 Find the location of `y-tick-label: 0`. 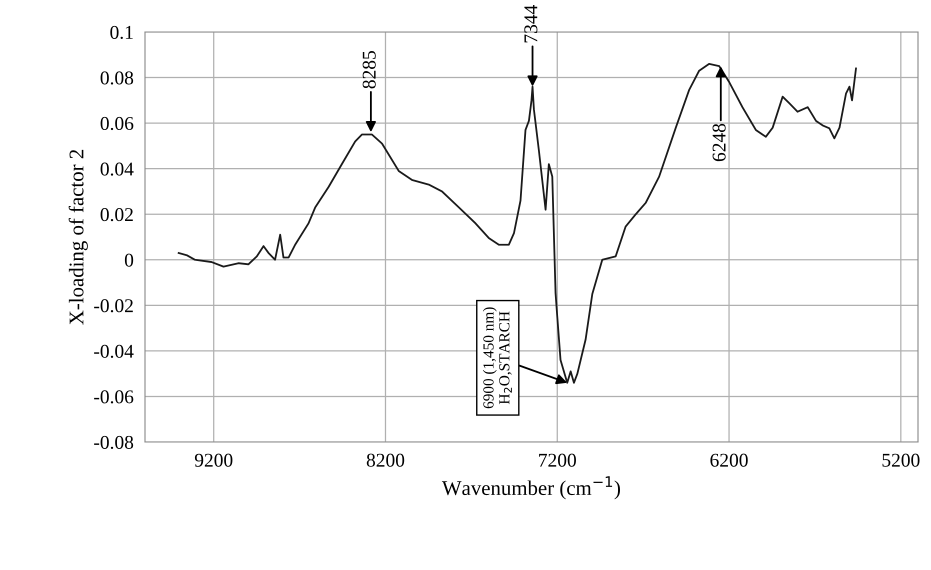

y-tick-label: 0 is located at coordinates (129, 260).